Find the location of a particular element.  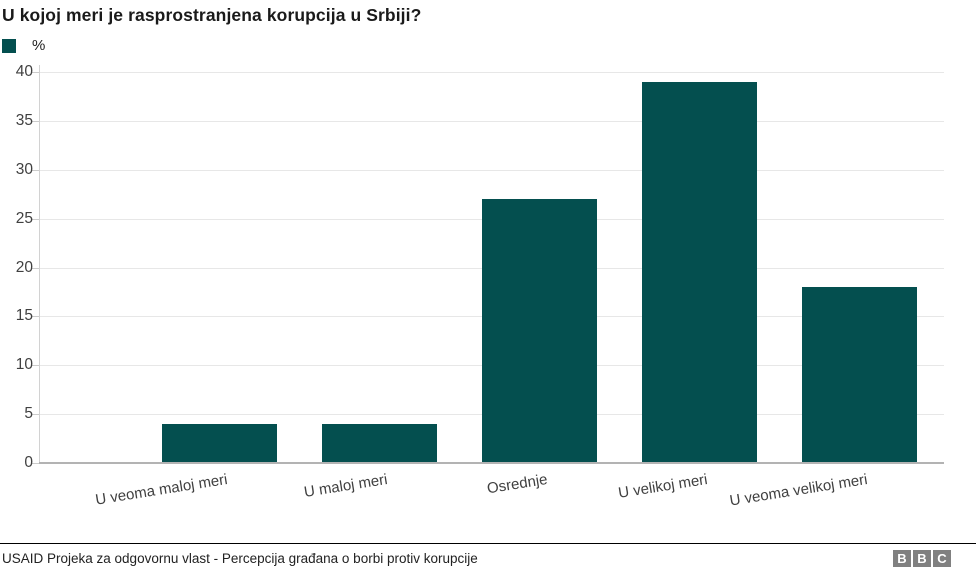

y-tick-label-15: 15 is located at coordinates (24, 315).